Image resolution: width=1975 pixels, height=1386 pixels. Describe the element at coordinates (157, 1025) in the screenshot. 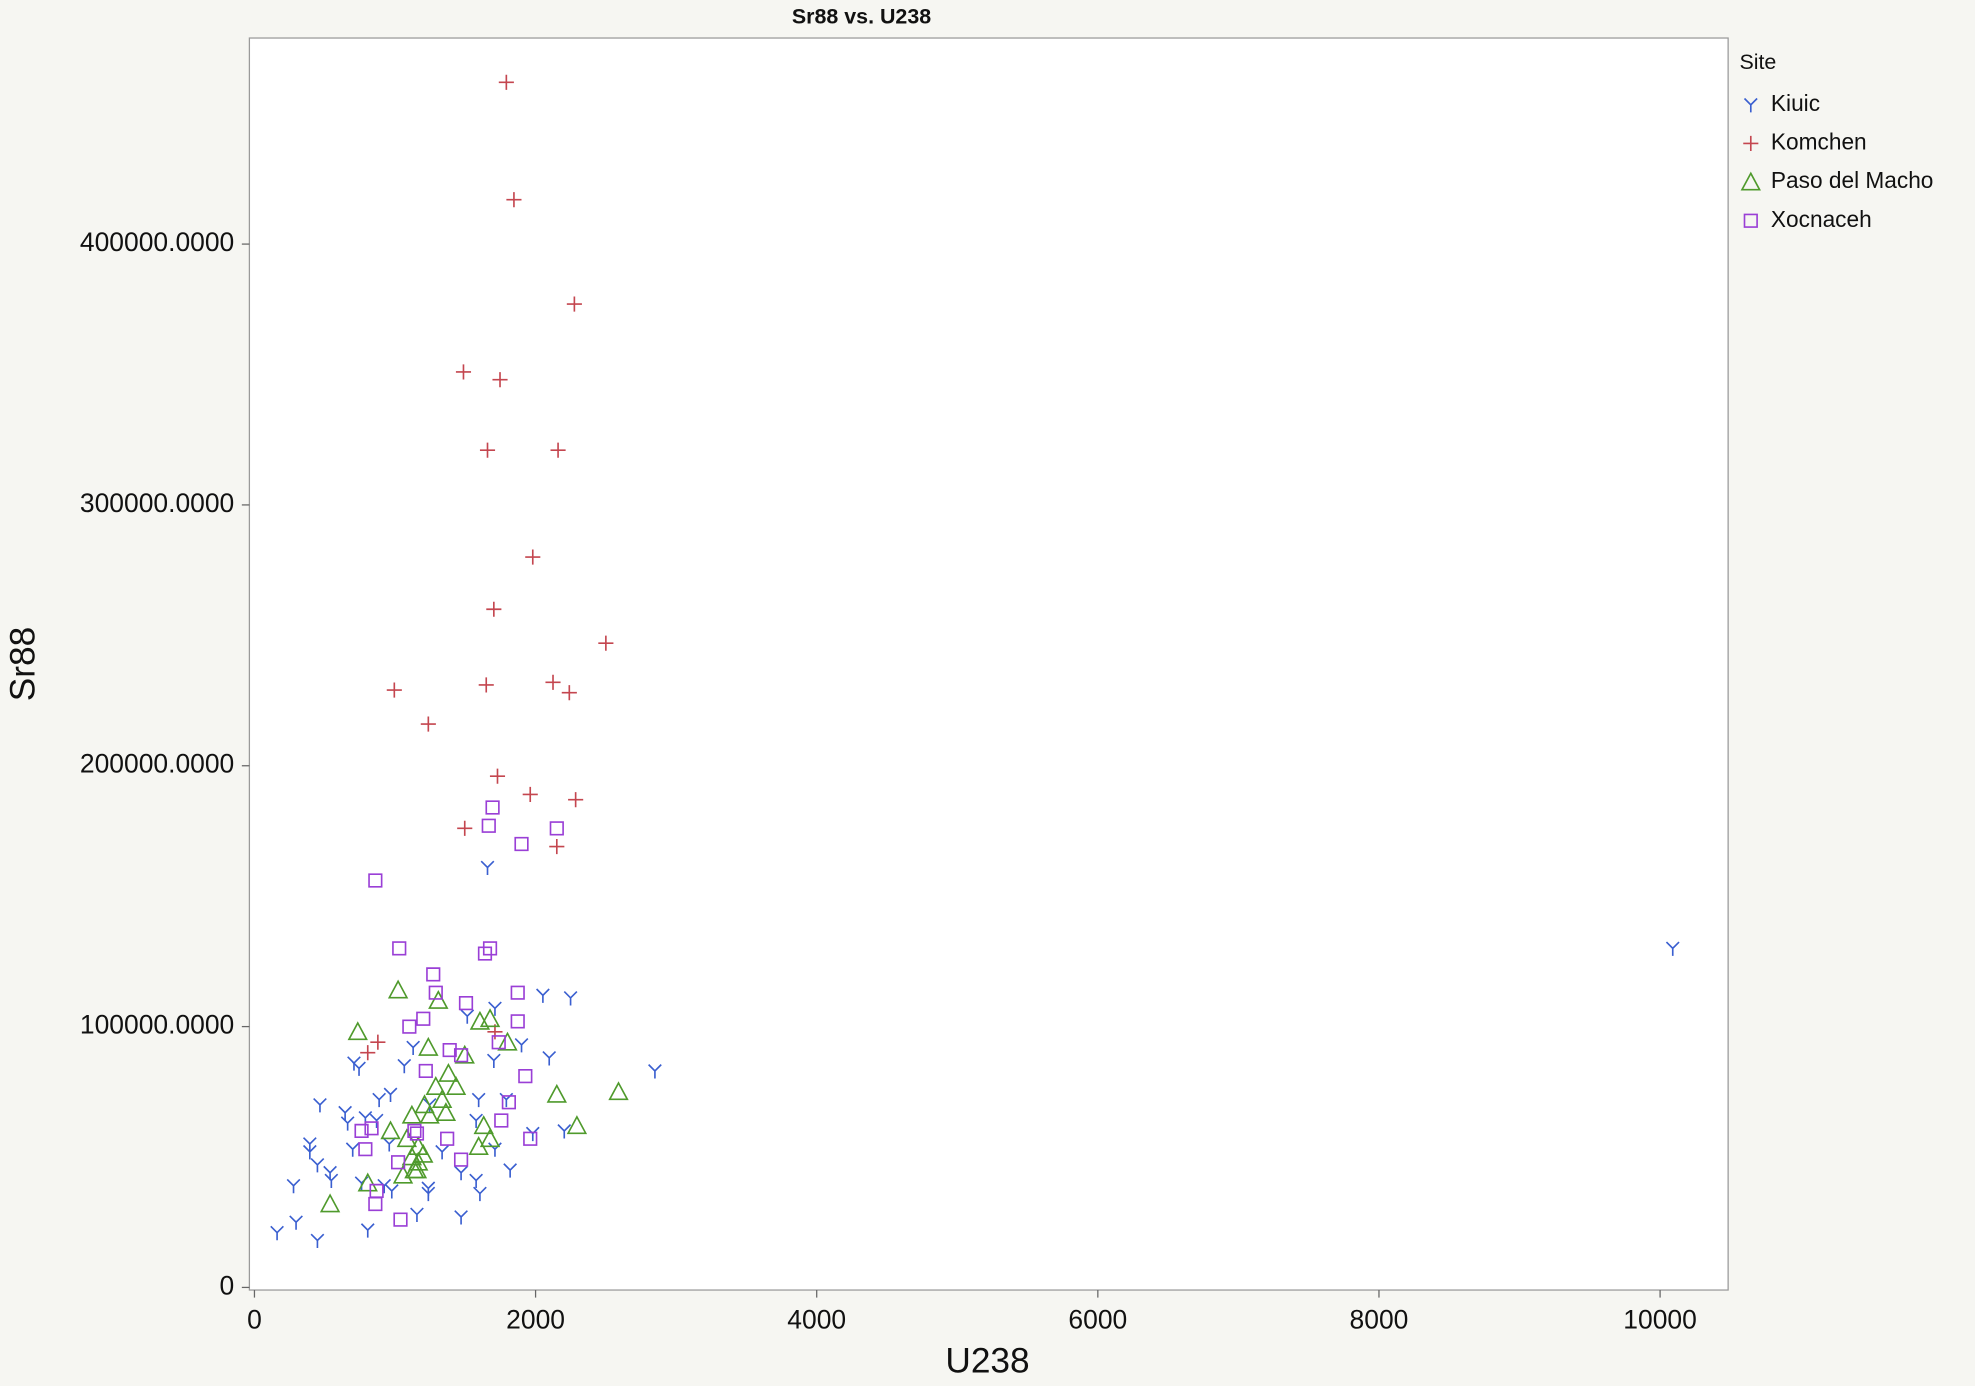

I see `y-tick-label: 100000.0000` at that location.